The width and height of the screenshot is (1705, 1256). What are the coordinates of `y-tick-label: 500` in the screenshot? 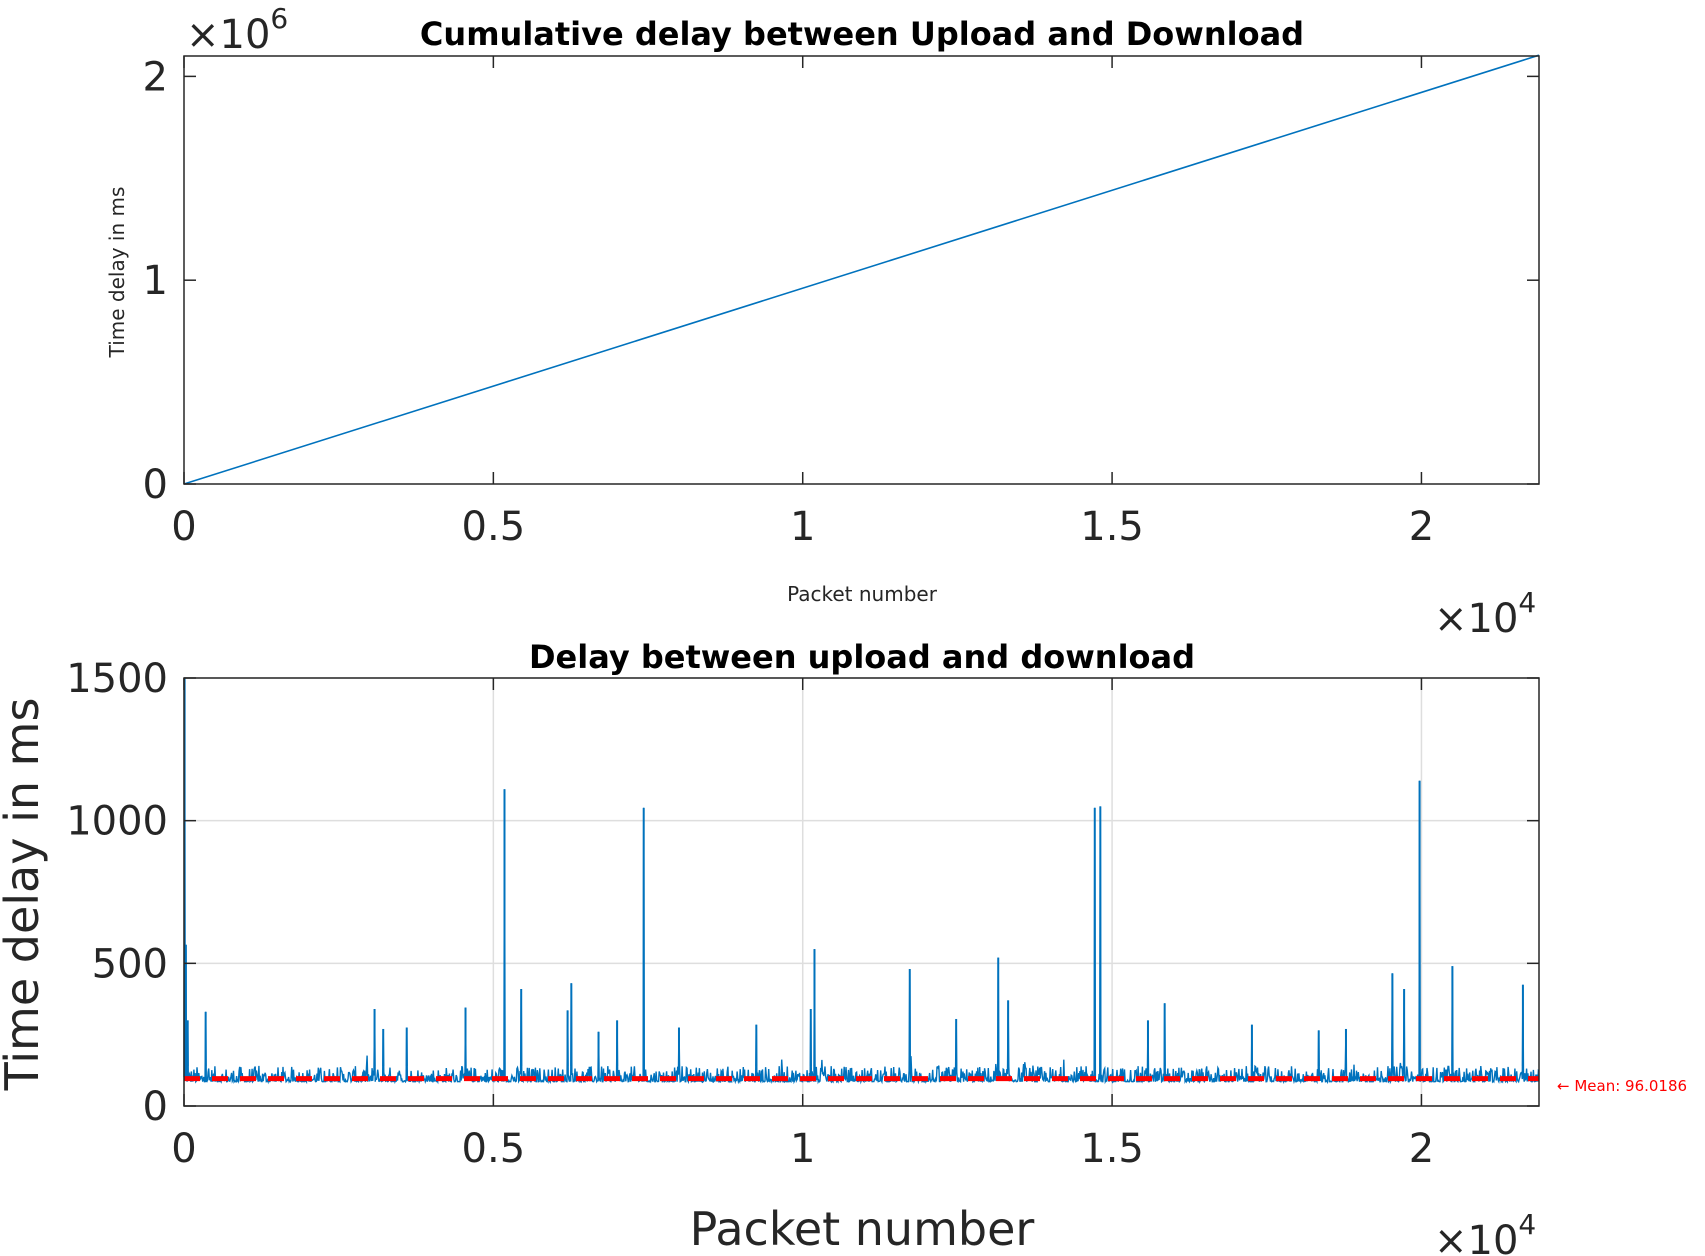 It's located at (130, 964).